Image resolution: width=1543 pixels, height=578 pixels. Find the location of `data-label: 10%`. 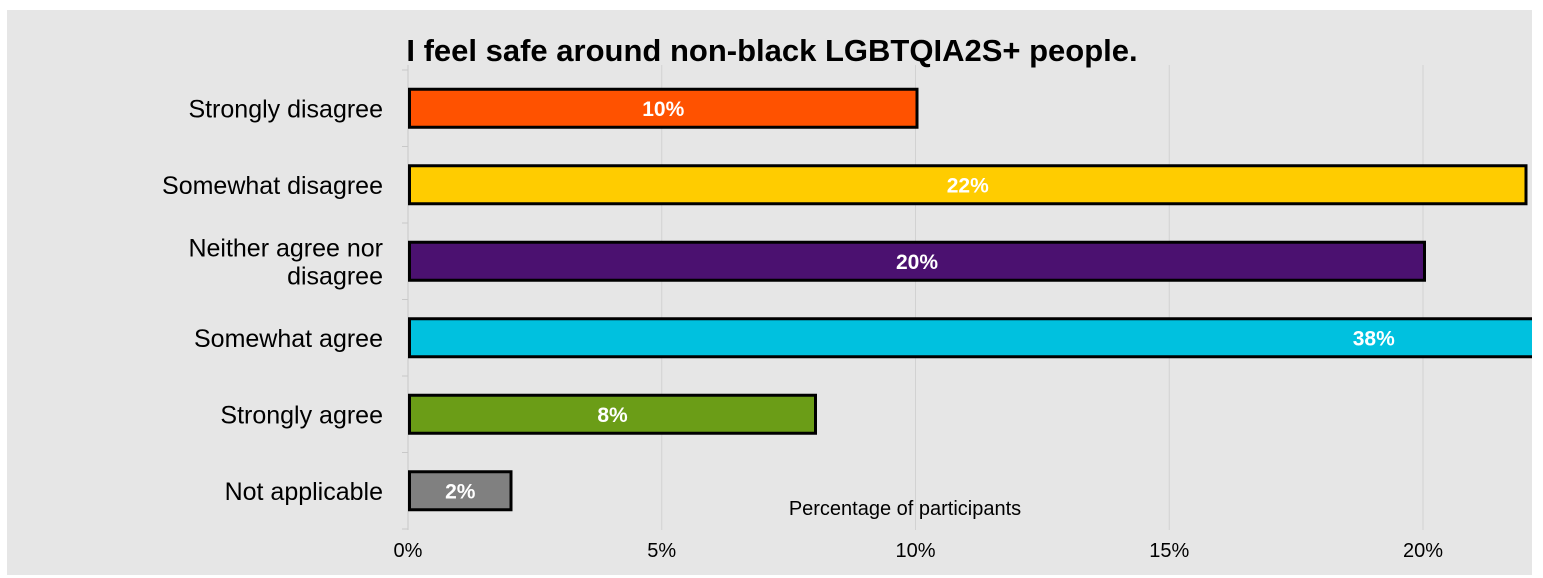

data-label: 10% is located at coordinates (663, 109).